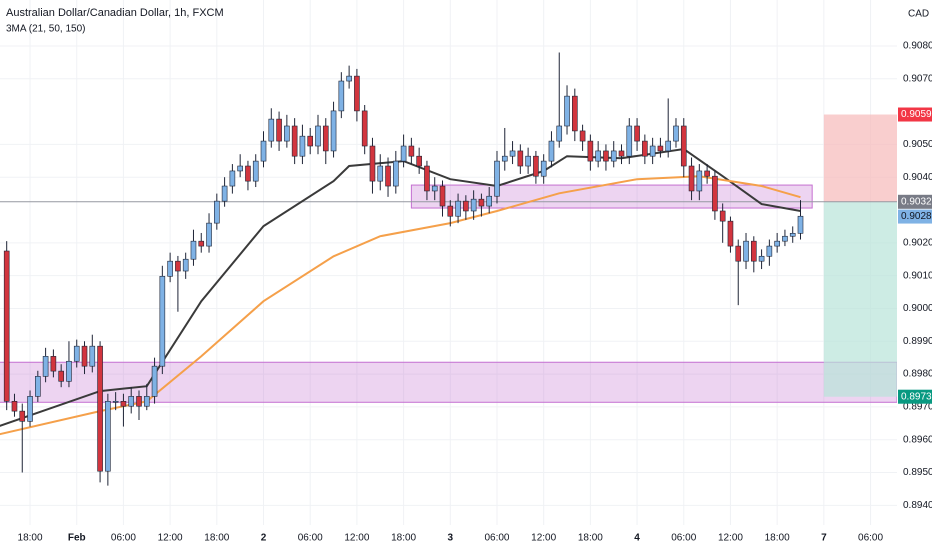 This screenshot has width=932, height=550. I want to click on price-tag-label: 0.90325, so click(916, 201).